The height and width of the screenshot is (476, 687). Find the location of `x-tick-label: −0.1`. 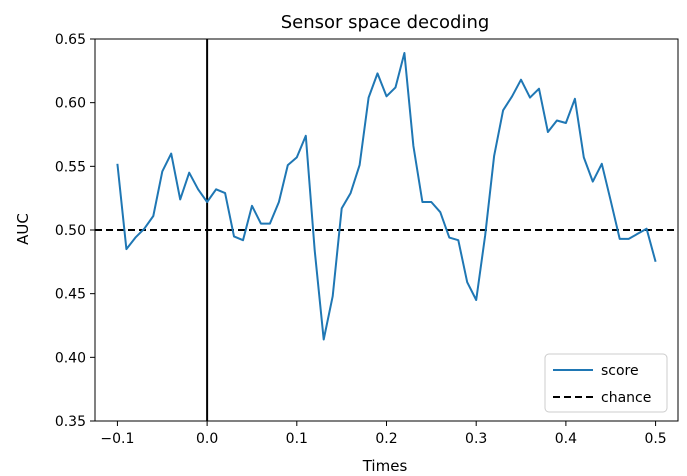

x-tick-label: −0.1 is located at coordinates (117, 439).